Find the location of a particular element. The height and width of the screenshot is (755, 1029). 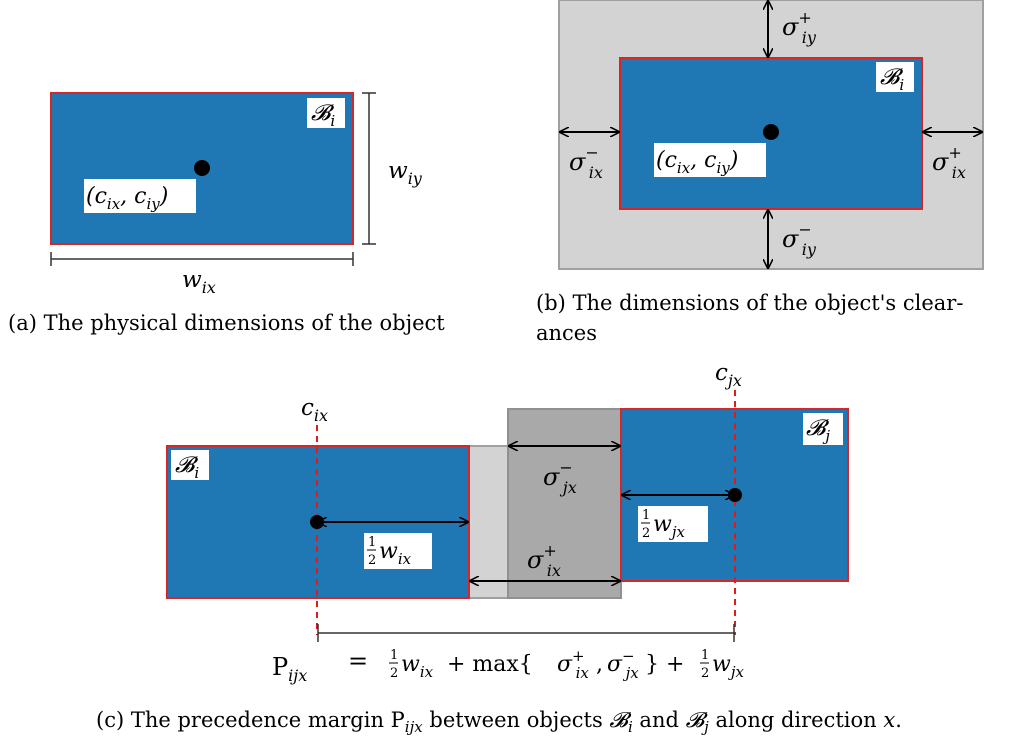

half-wix-num: 1 is located at coordinates (372, 542).